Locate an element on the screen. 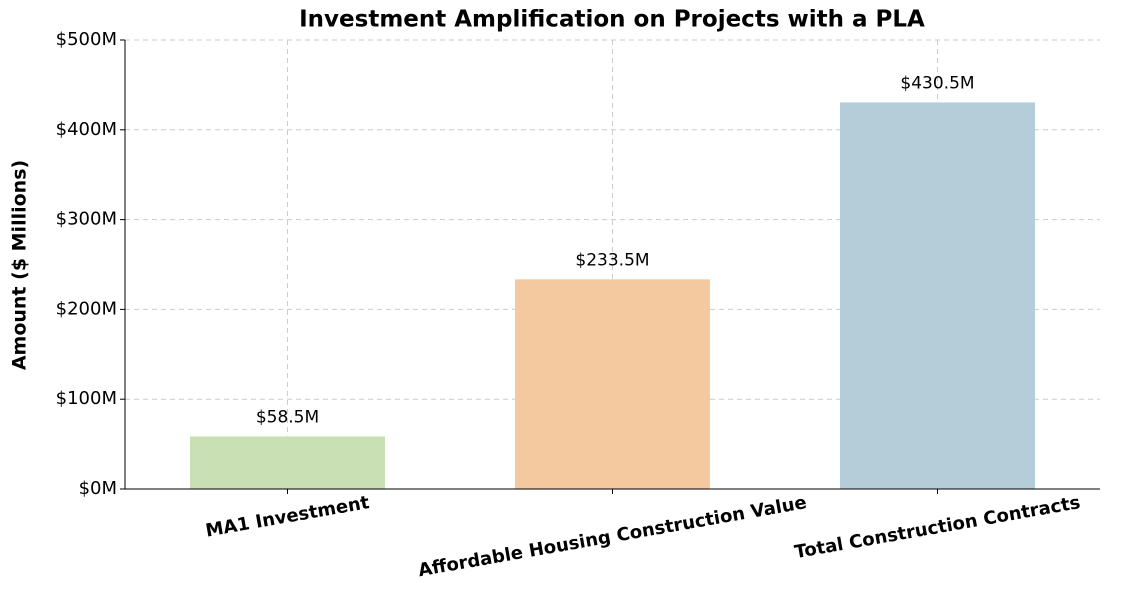  x-tick-label: Total Construction Contracts is located at coordinates (937, 527).